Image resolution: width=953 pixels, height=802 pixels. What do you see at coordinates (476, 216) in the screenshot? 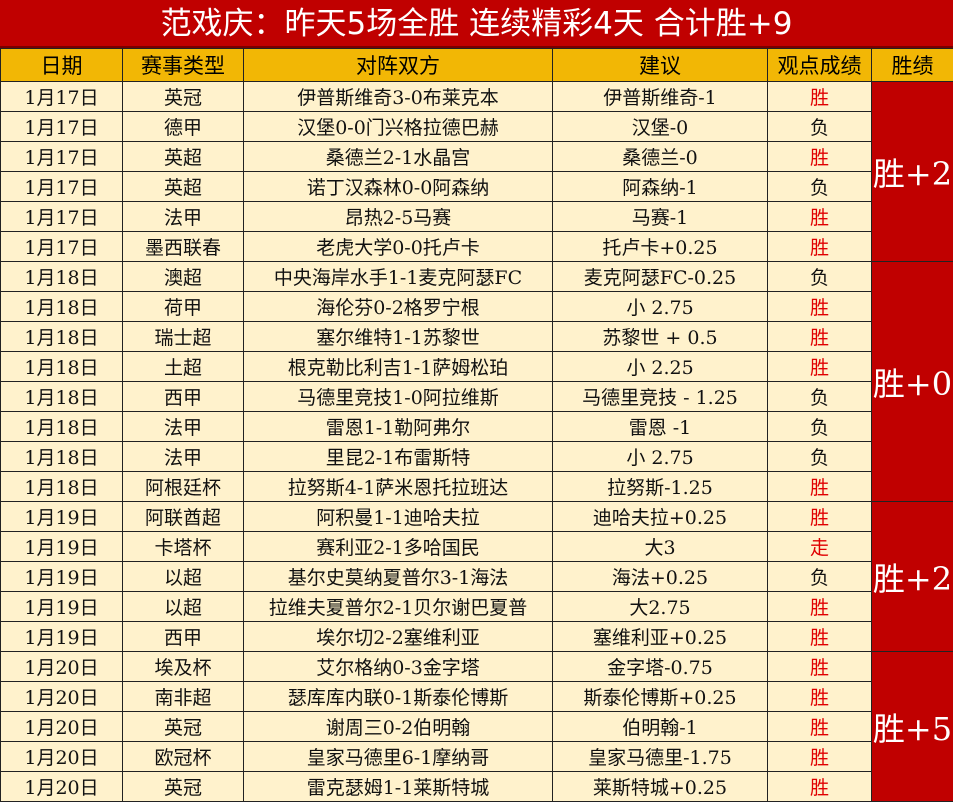
I see `table-row: 1月17日 法甲 昂热2-5马赛 马赛-1 胜` at bounding box center [476, 216].